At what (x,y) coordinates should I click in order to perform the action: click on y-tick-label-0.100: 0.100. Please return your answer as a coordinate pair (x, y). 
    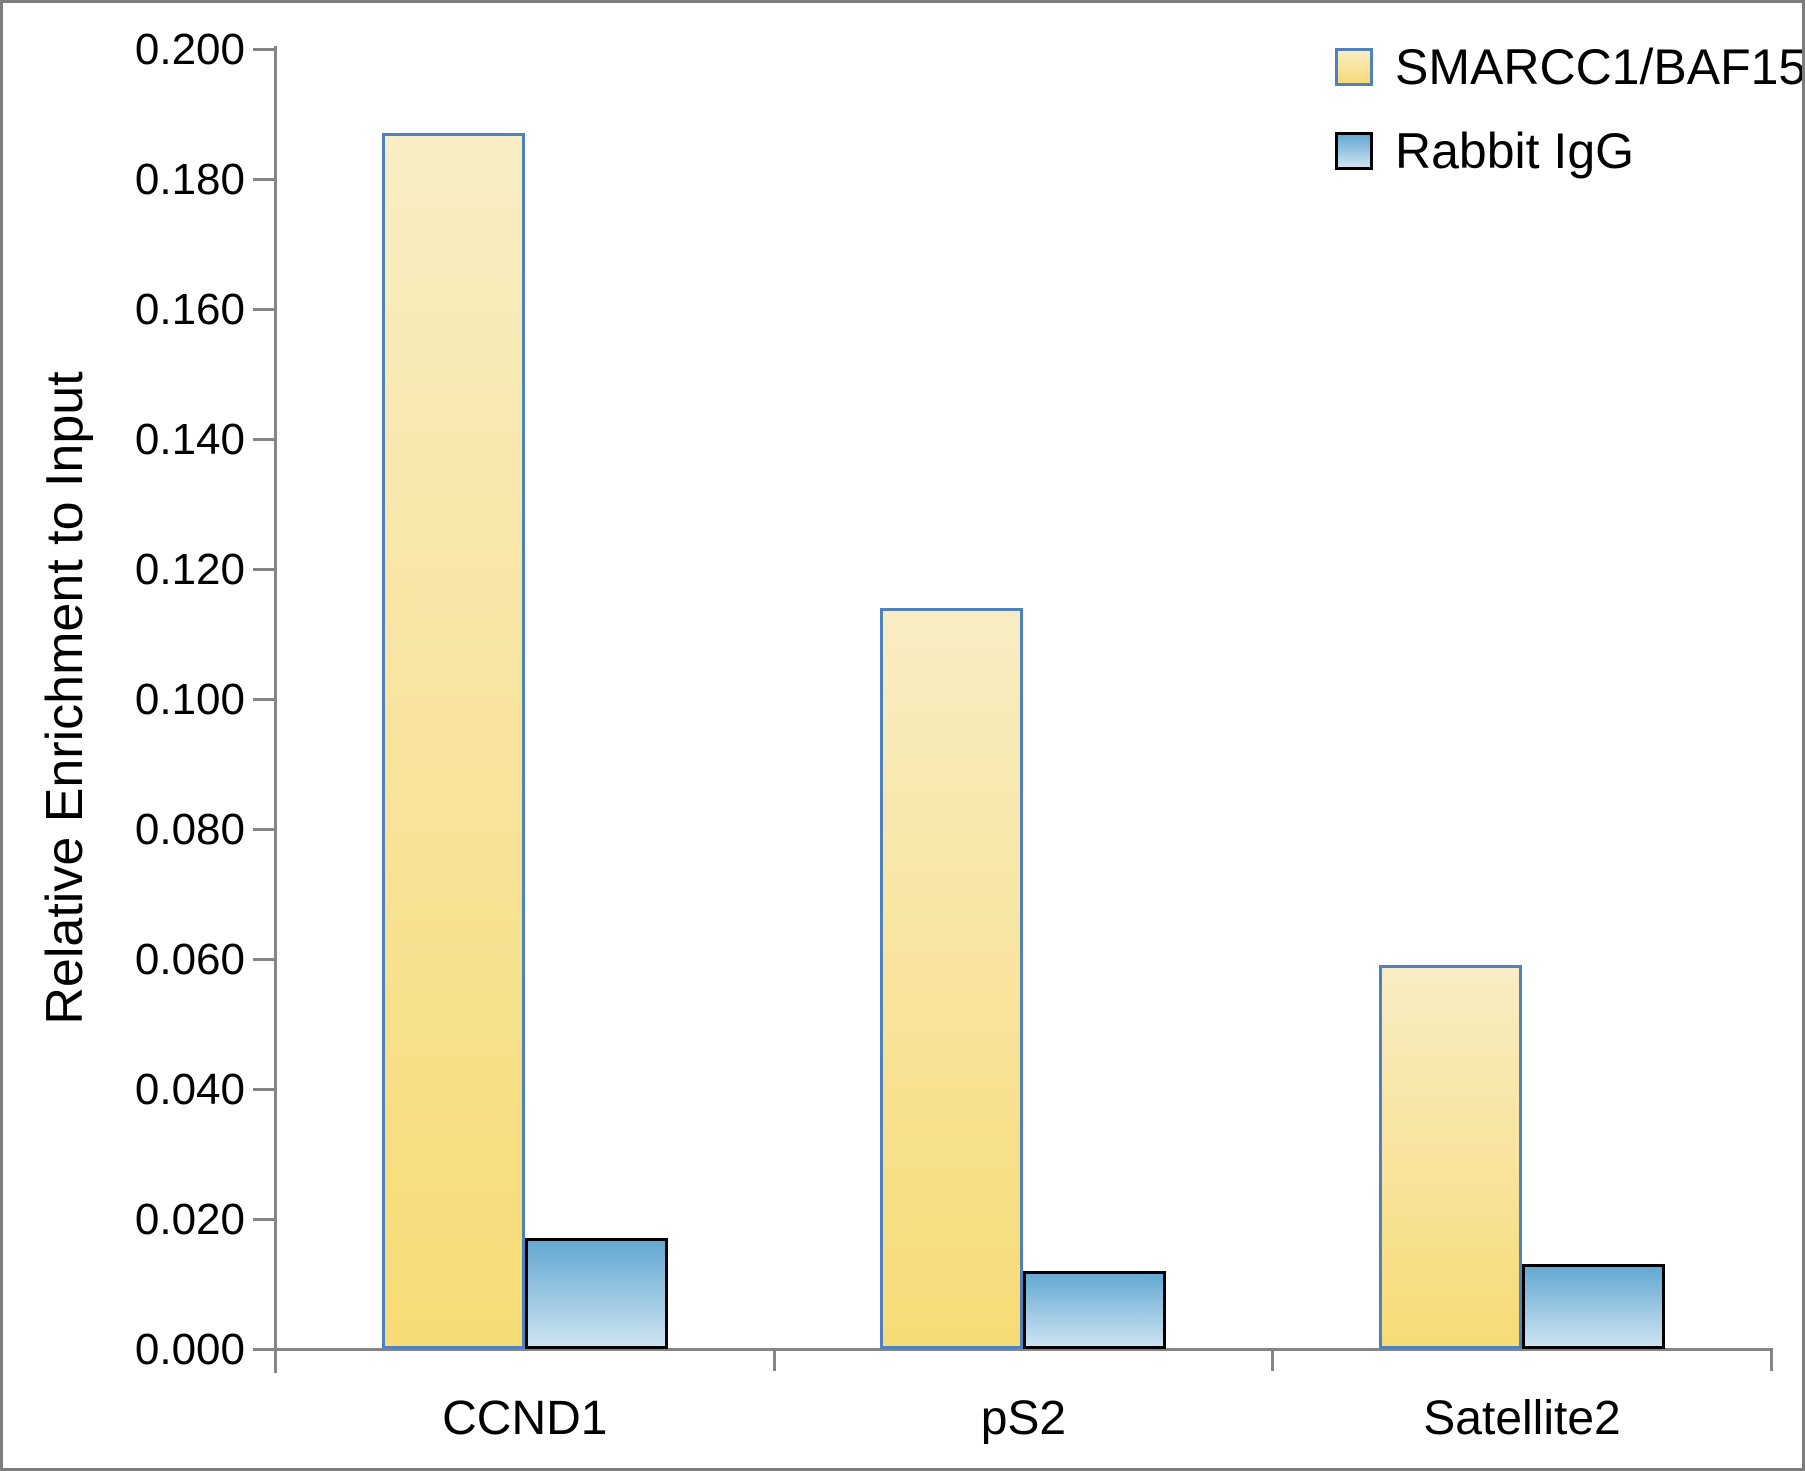
    Looking at the image, I should click on (189, 699).